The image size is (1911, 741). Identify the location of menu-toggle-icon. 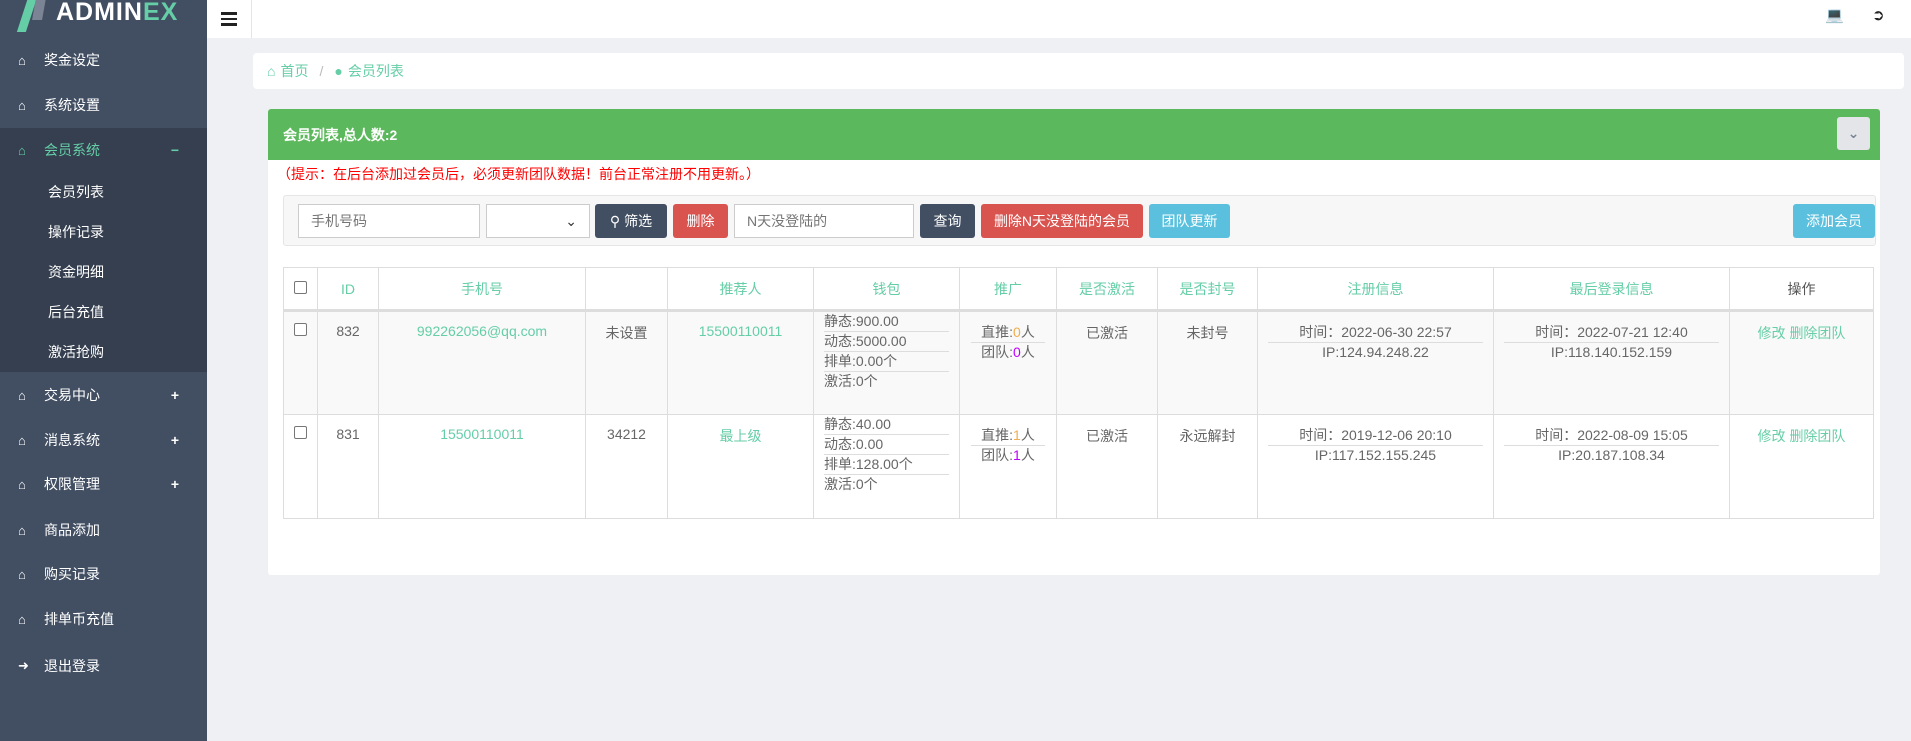
(229, 19).